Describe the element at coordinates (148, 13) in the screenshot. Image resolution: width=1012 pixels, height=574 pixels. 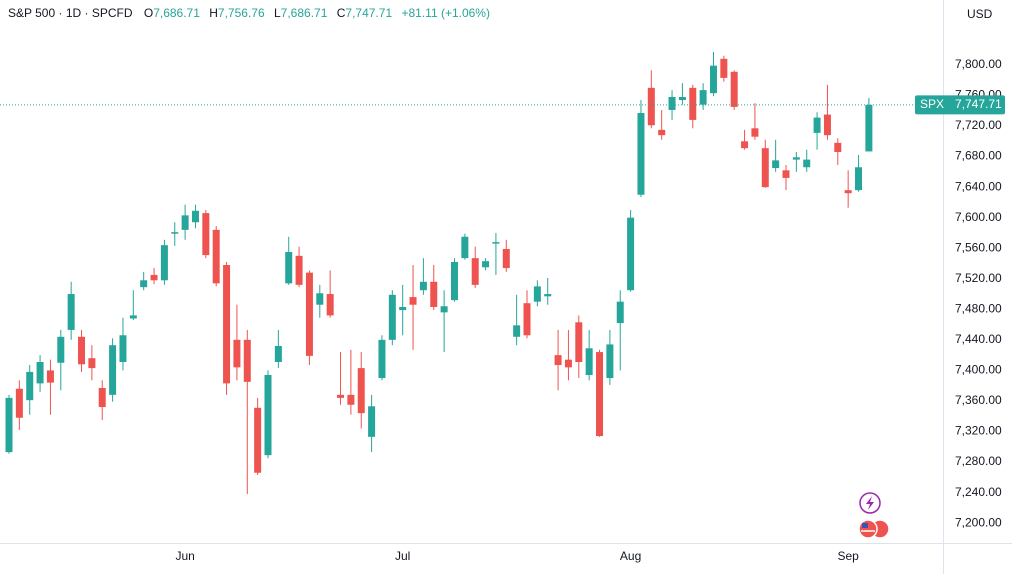
I see `ohlc-label: O` at that location.